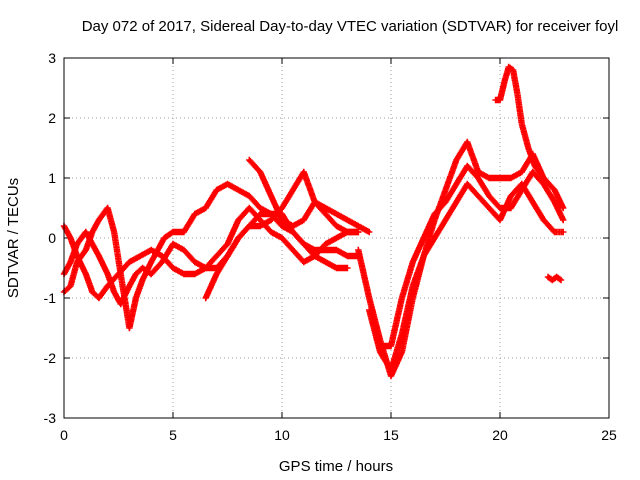 The height and width of the screenshot is (480, 640). I want to click on data-marks-trace-h, so click(471, 256).